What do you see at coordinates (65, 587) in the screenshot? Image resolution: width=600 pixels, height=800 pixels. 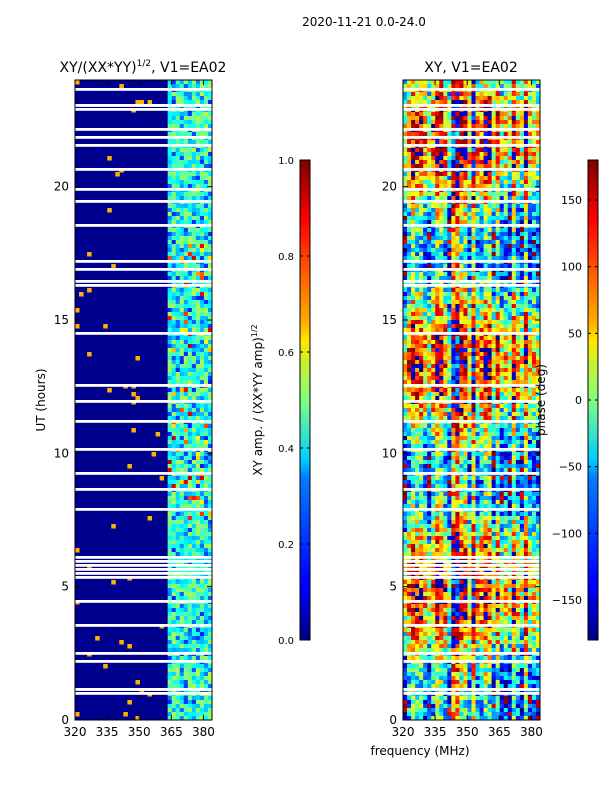 I see `y-tick-label: 5` at bounding box center [65, 587].